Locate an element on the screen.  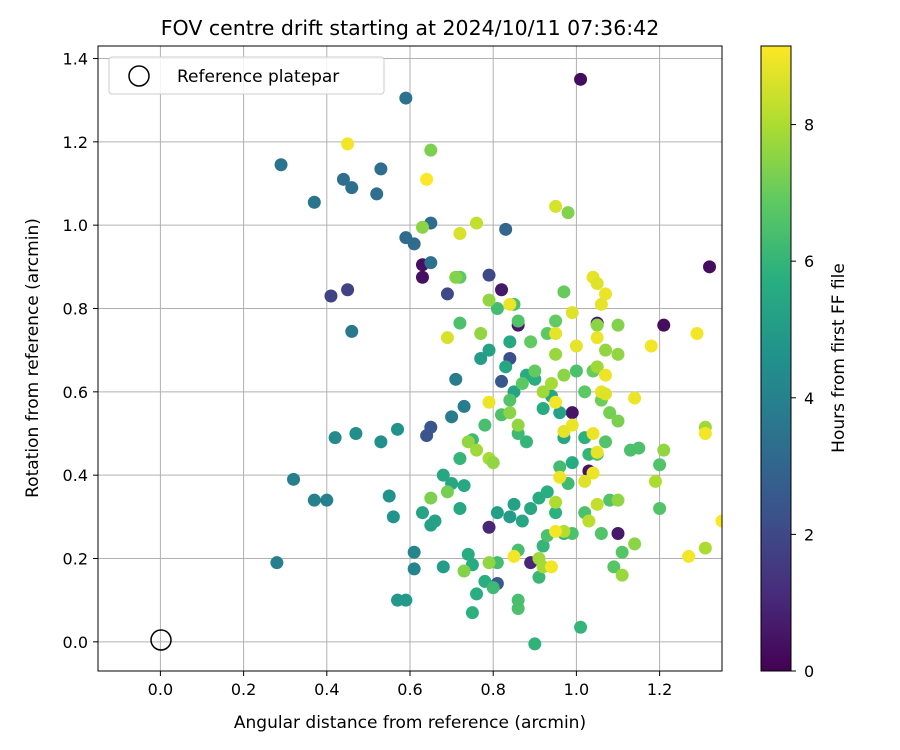
x-tick-label: 0.8 is located at coordinates (492, 689).